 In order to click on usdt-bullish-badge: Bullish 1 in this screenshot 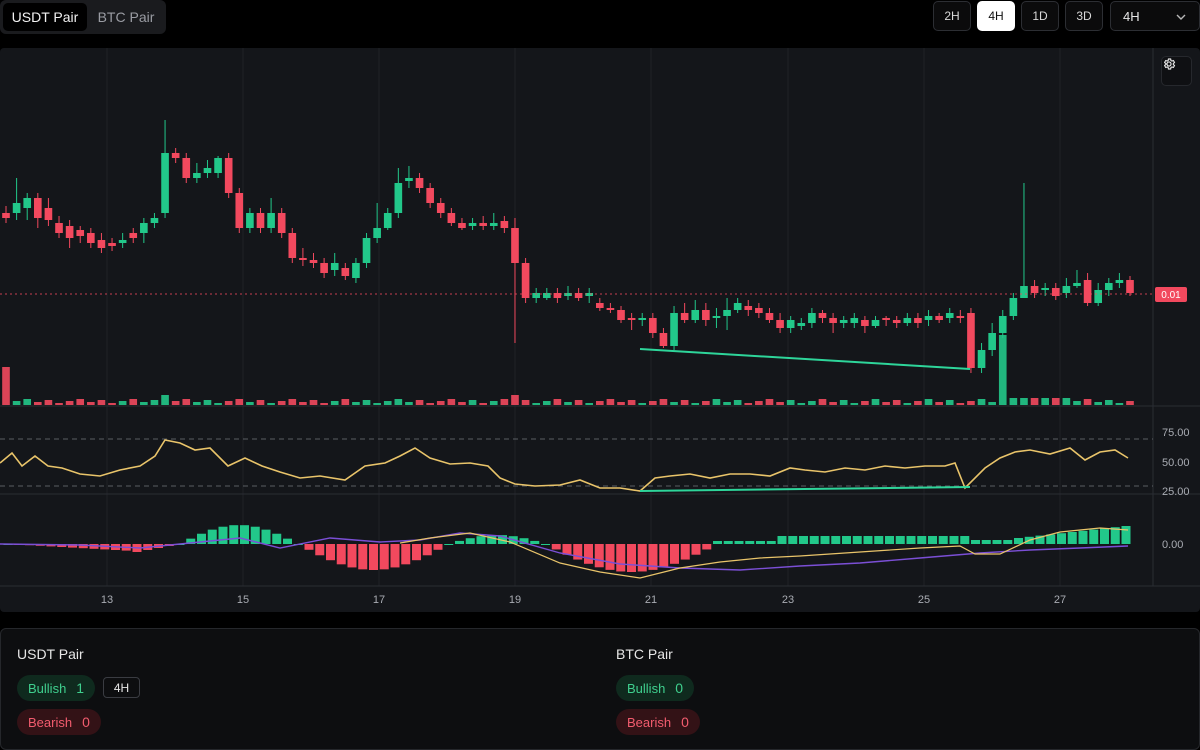, I will do `click(56, 688)`.